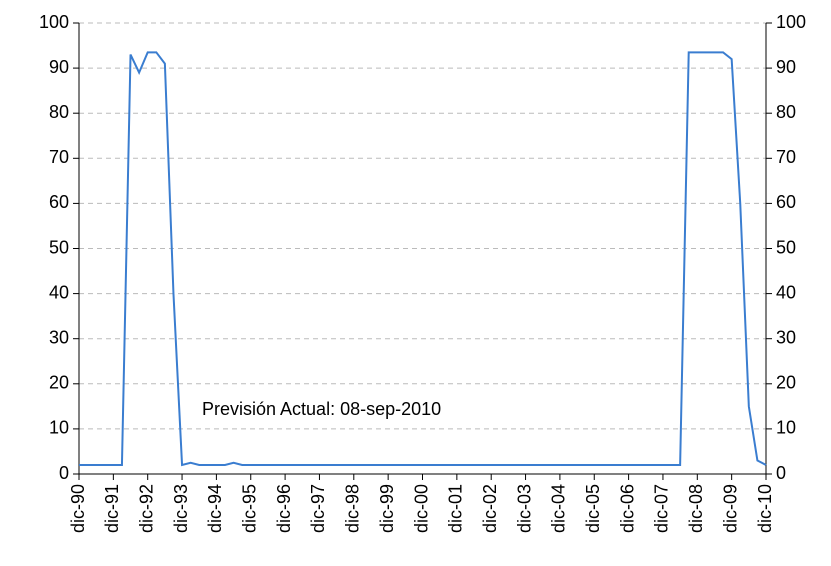  I want to click on x-tick-label: dic-02, so click(490, 508).